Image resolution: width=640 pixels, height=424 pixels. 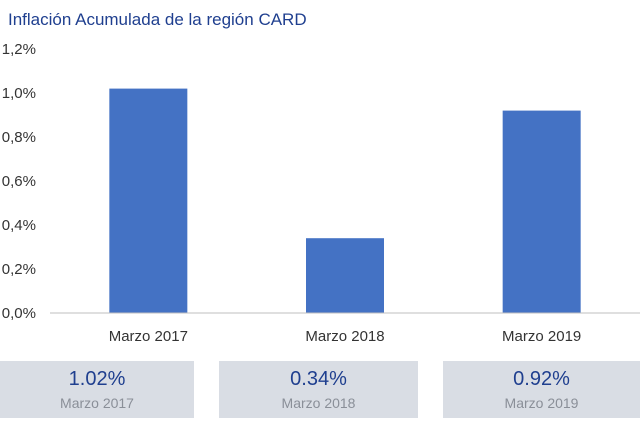 What do you see at coordinates (97, 379) in the screenshot?
I see `summary-card-value: 1.02%` at bounding box center [97, 379].